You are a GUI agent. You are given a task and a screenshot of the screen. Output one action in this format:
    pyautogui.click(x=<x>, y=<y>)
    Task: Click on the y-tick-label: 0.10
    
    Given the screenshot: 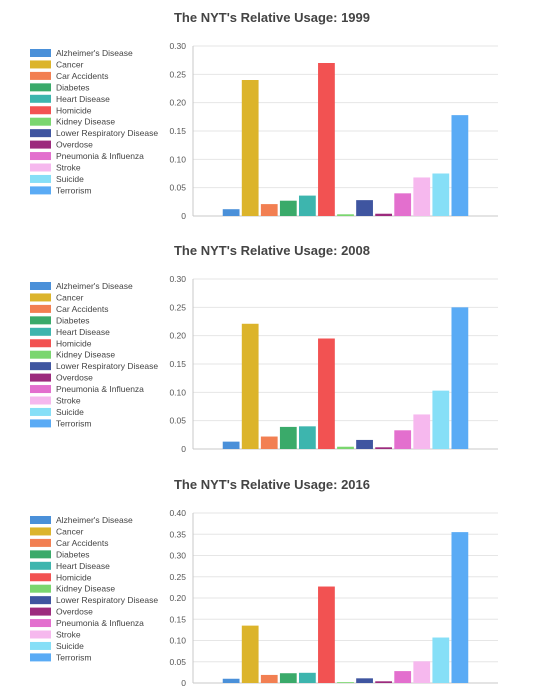 What is the action you would take?
    pyautogui.click(x=177, y=641)
    